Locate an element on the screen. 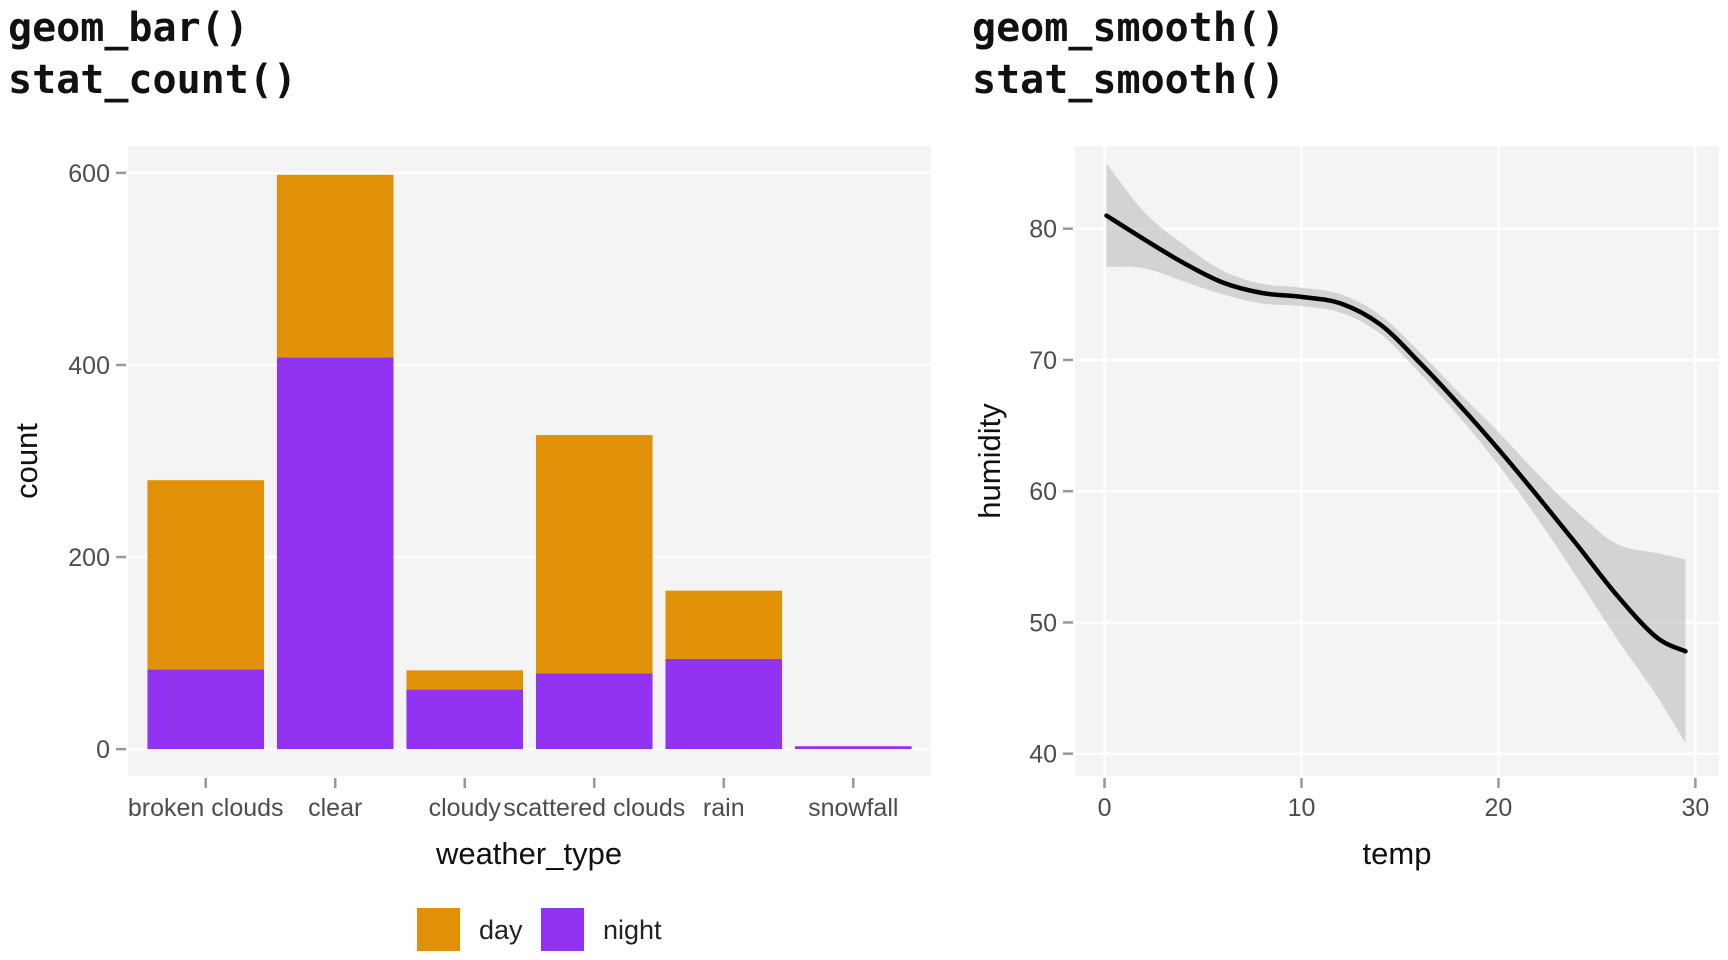 This screenshot has width=1728, height=960. bar-x-tick-label: clear is located at coordinates (335, 808).